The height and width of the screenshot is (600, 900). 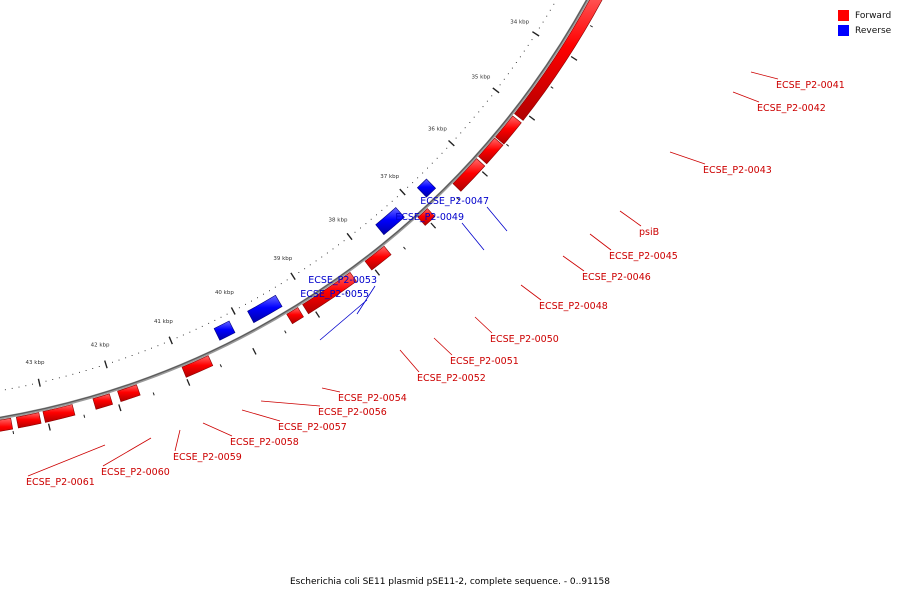 I want to click on tick-label: 37 kbp, so click(x=389, y=177).